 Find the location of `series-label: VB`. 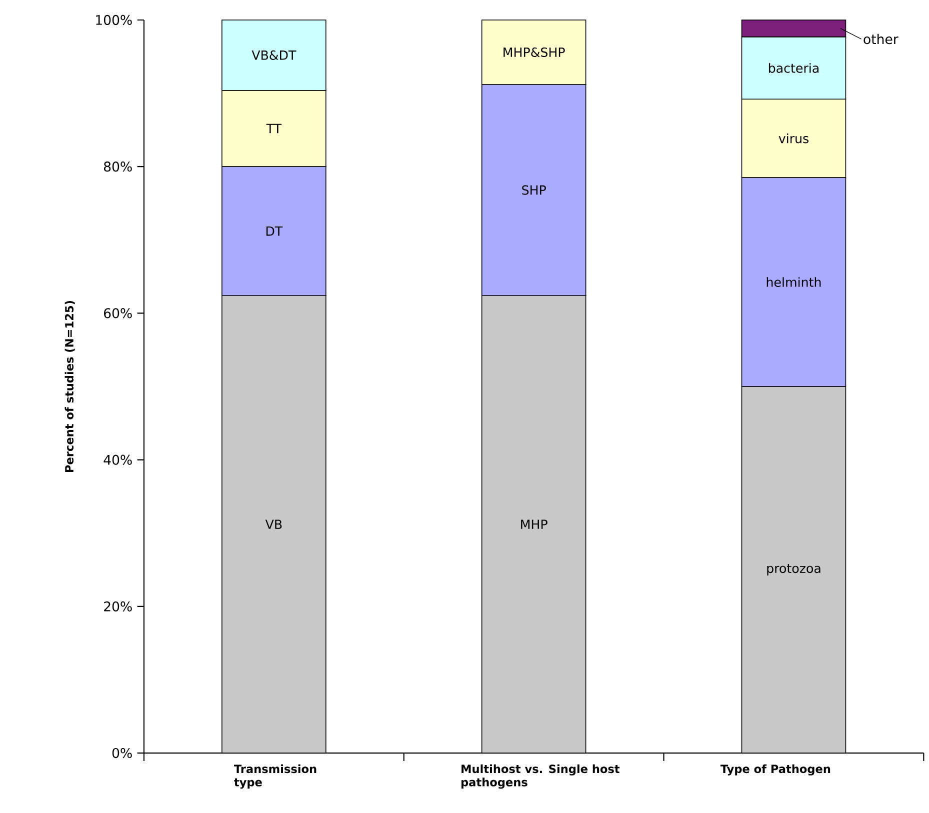

series-label: VB is located at coordinates (273, 524).